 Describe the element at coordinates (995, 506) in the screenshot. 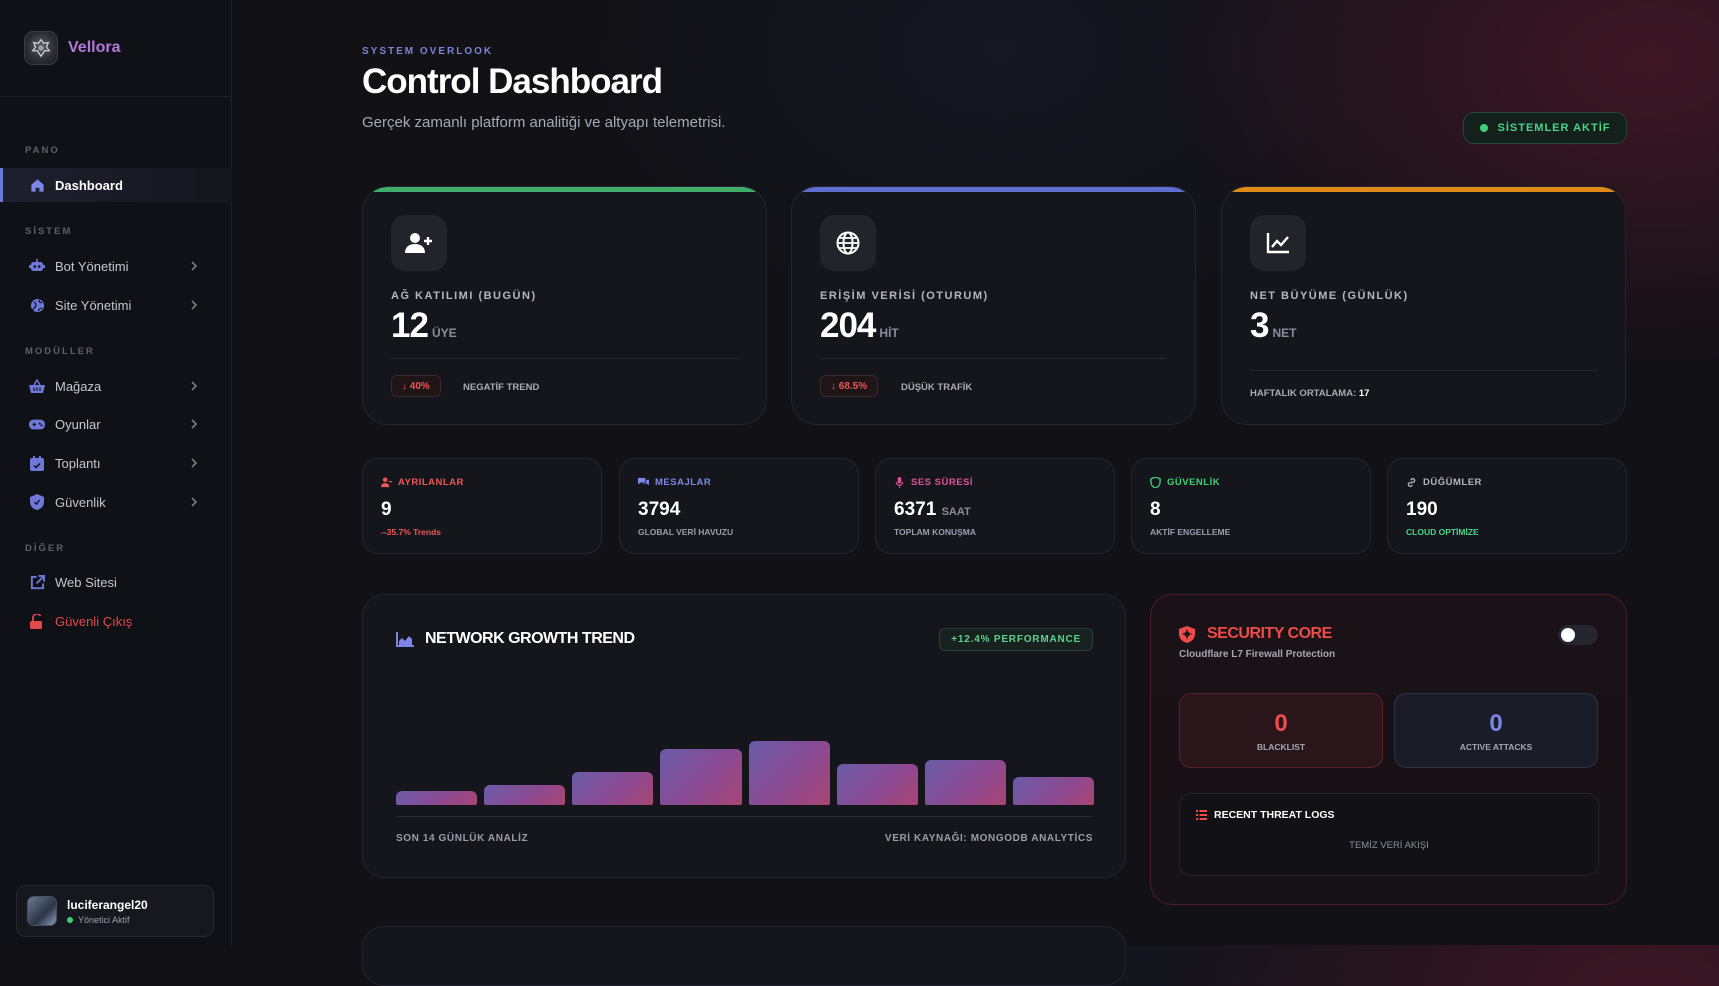

I see `mini-card-voice: SES SÜRESİ 6371 SAAT TOPLAM KONUŞMA` at that location.